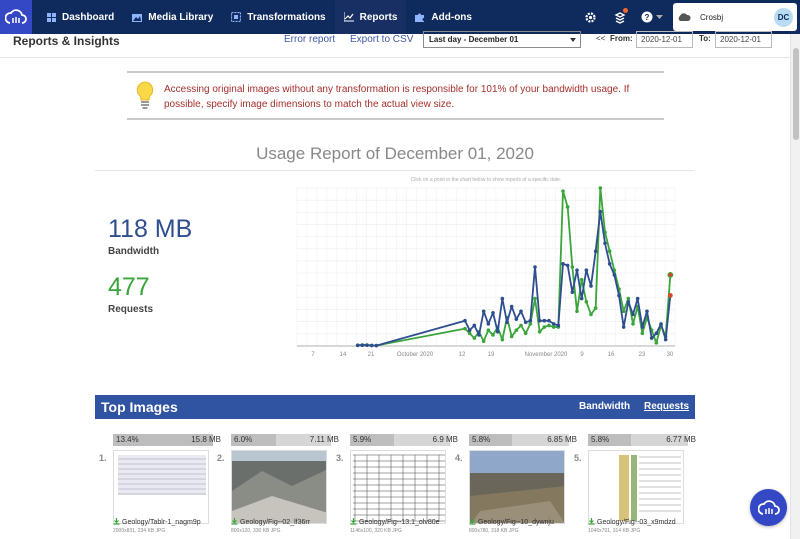  Describe the element at coordinates (590, 17) in the screenshot. I see `settings-gear-icon` at that location.